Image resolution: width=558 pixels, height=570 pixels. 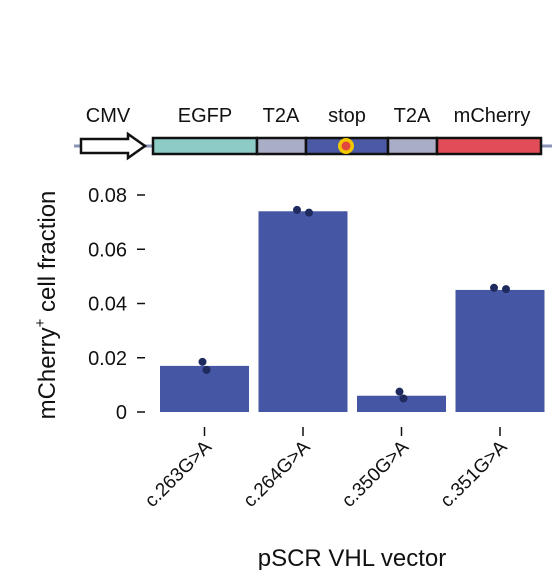 What do you see at coordinates (205, 116) in the screenshot?
I see `label-egfp: EGFP` at bounding box center [205, 116].